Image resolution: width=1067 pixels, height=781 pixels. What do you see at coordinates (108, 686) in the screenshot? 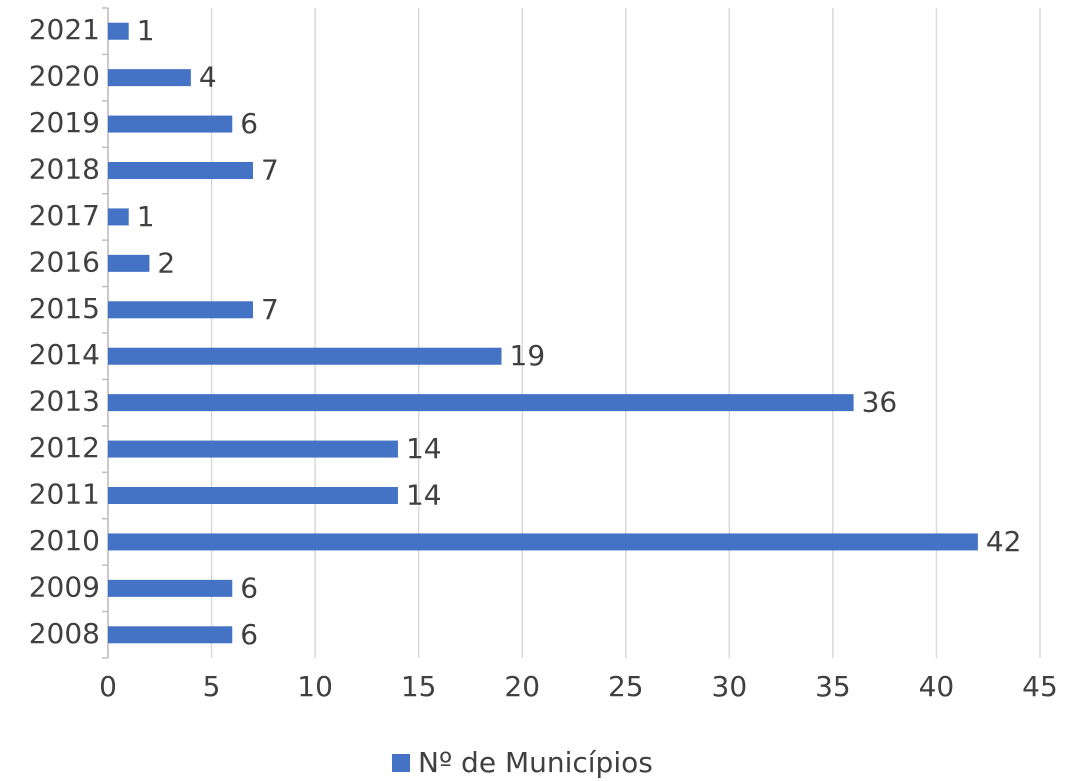
I see `x-tick-label: 0` at bounding box center [108, 686].